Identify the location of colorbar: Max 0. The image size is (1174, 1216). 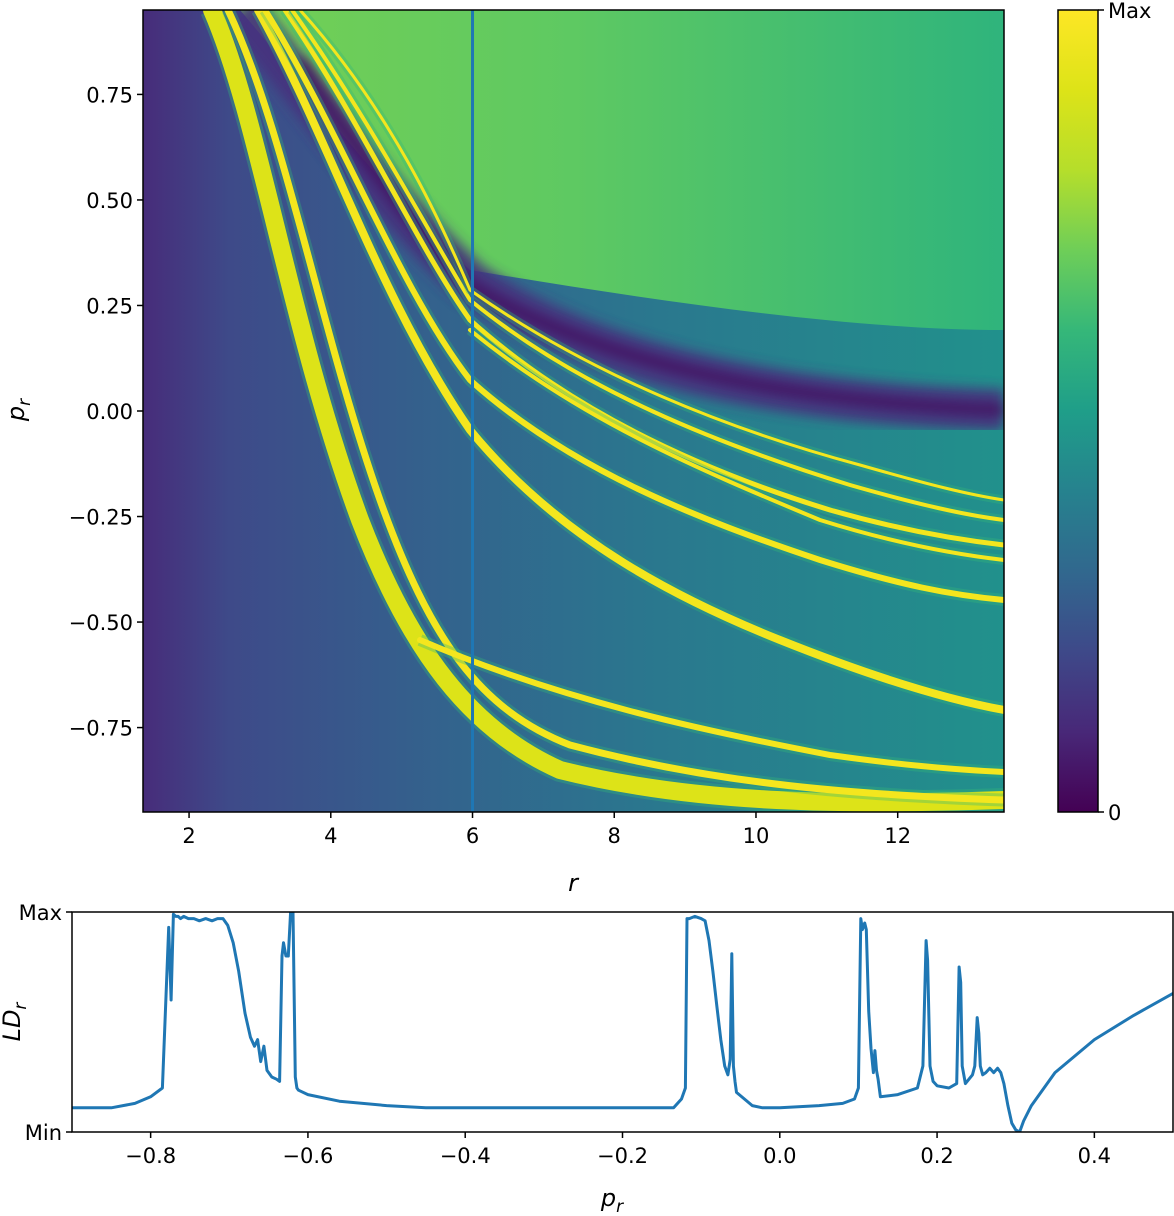
(1104, 412).